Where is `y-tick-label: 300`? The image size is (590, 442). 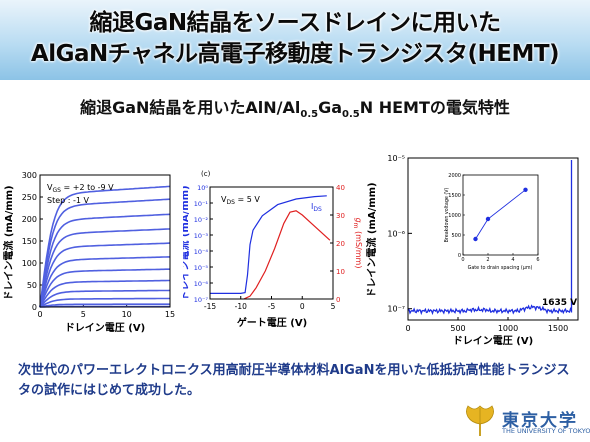
y-tick-label: 300 is located at coordinates (29, 175).